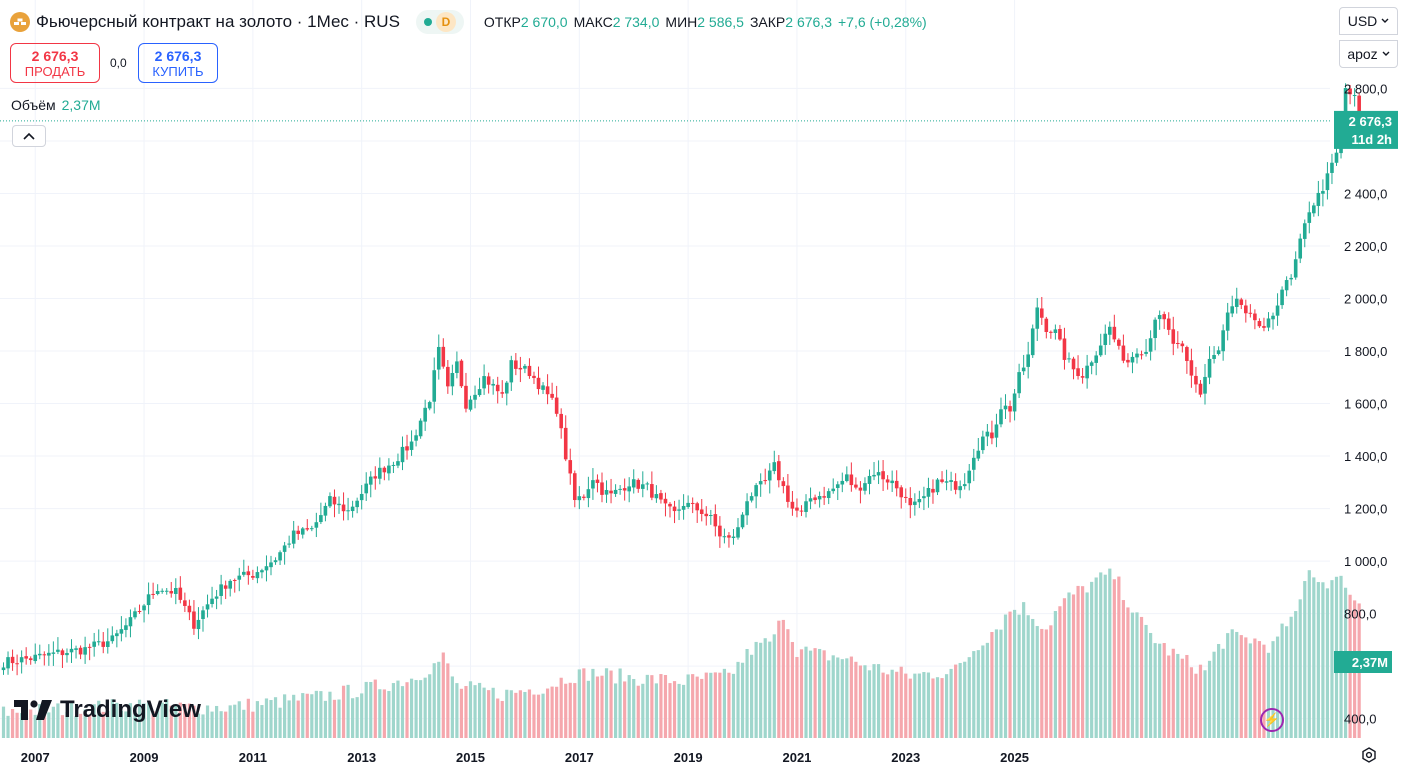 The width and height of the screenshot is (1406, 773). I want to click on x-tick-label: 2023, so click(905, 757).